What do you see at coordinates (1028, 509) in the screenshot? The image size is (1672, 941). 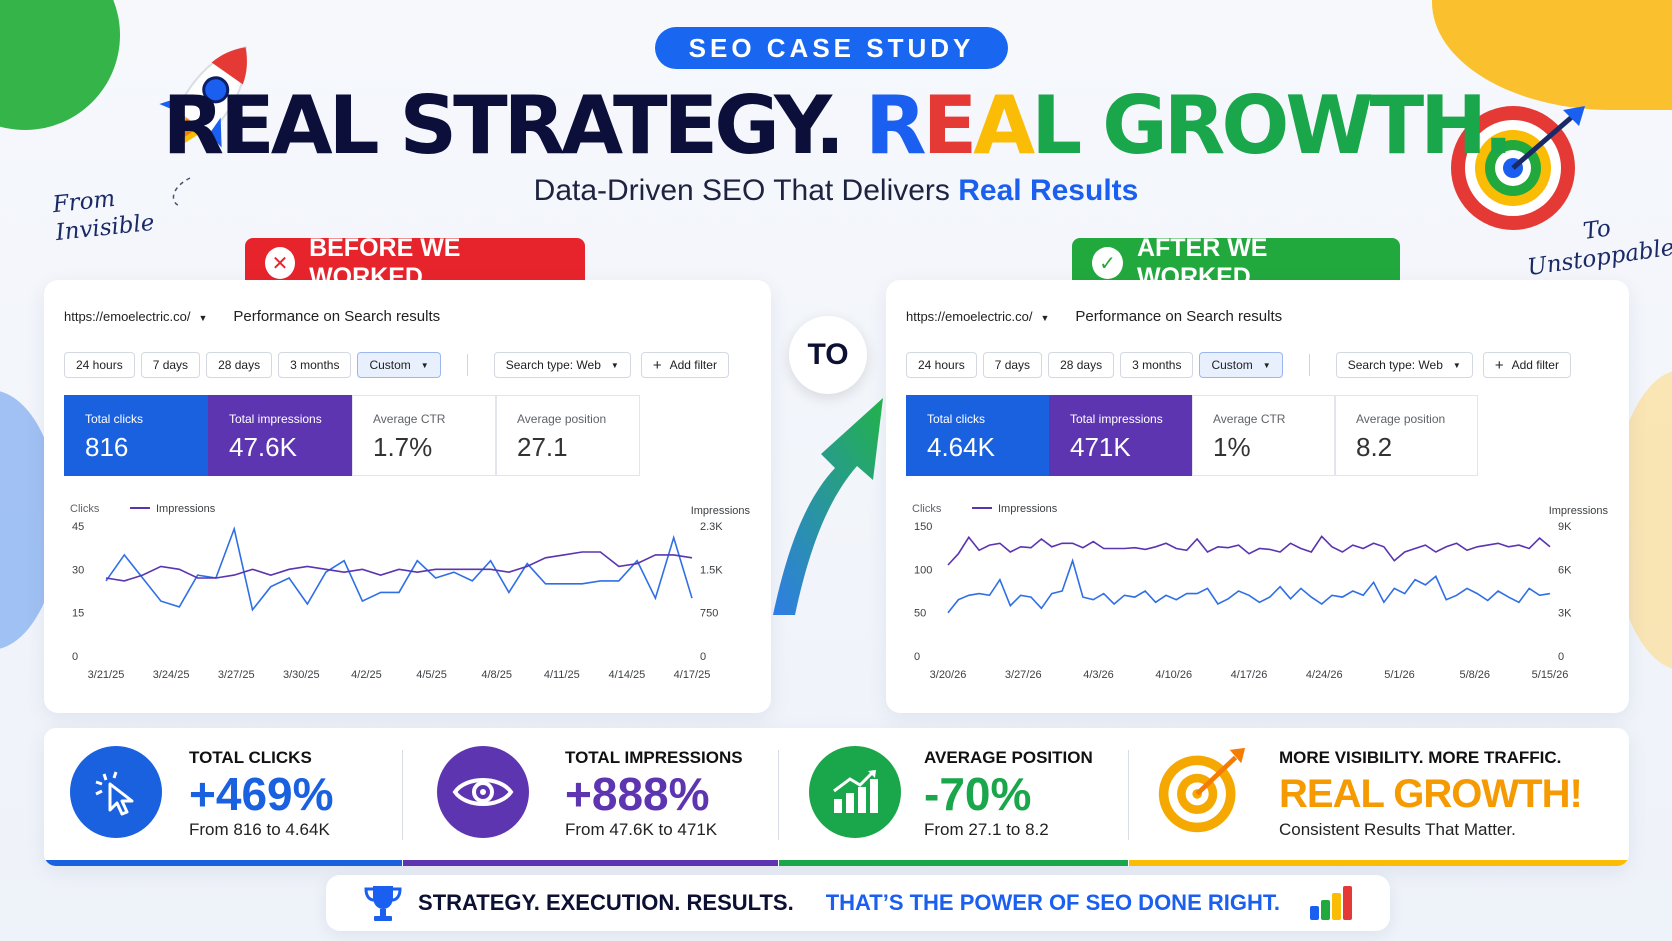 I see `legend-label: Impressions` at bounding box center [1028, 509].